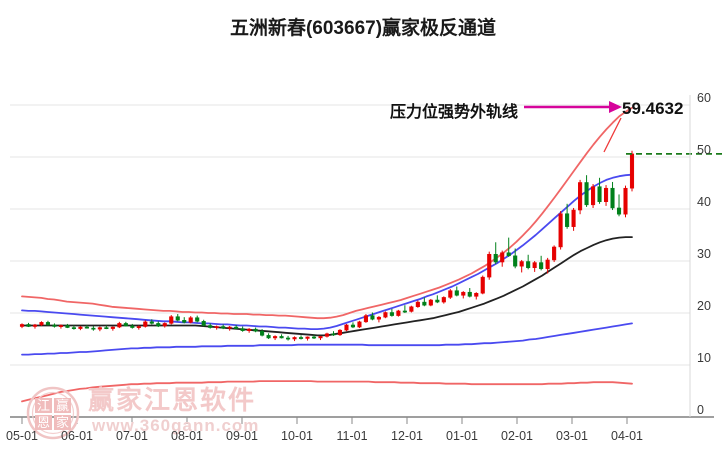  What do you see at coordinates (627, 436) in the screenshot?
I see `x-axis-tick-label: 04-01` at bounding box center [627, 436].